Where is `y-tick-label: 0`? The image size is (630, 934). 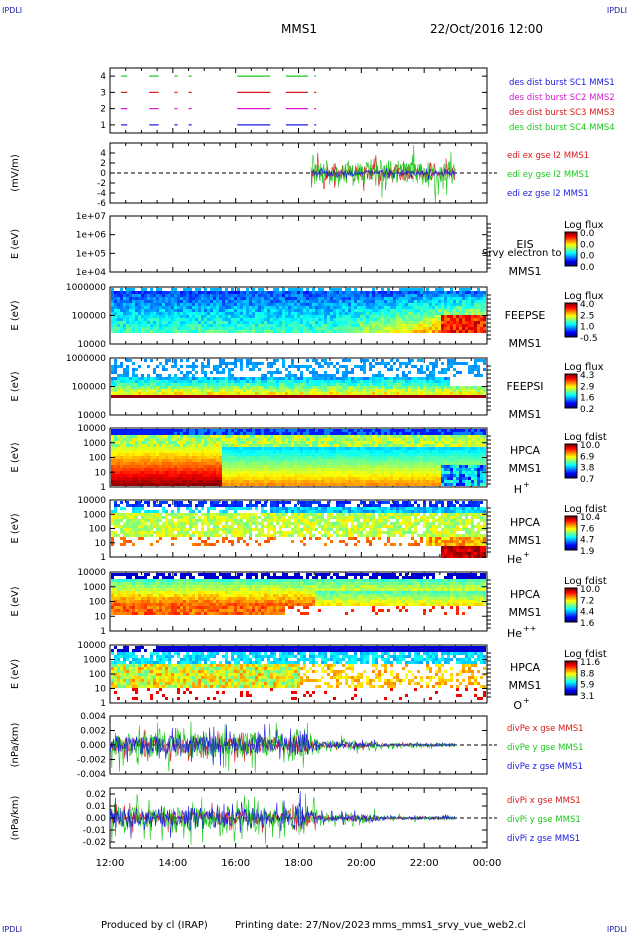
y-tick-label: 0 is located at coordinates (103, 174).